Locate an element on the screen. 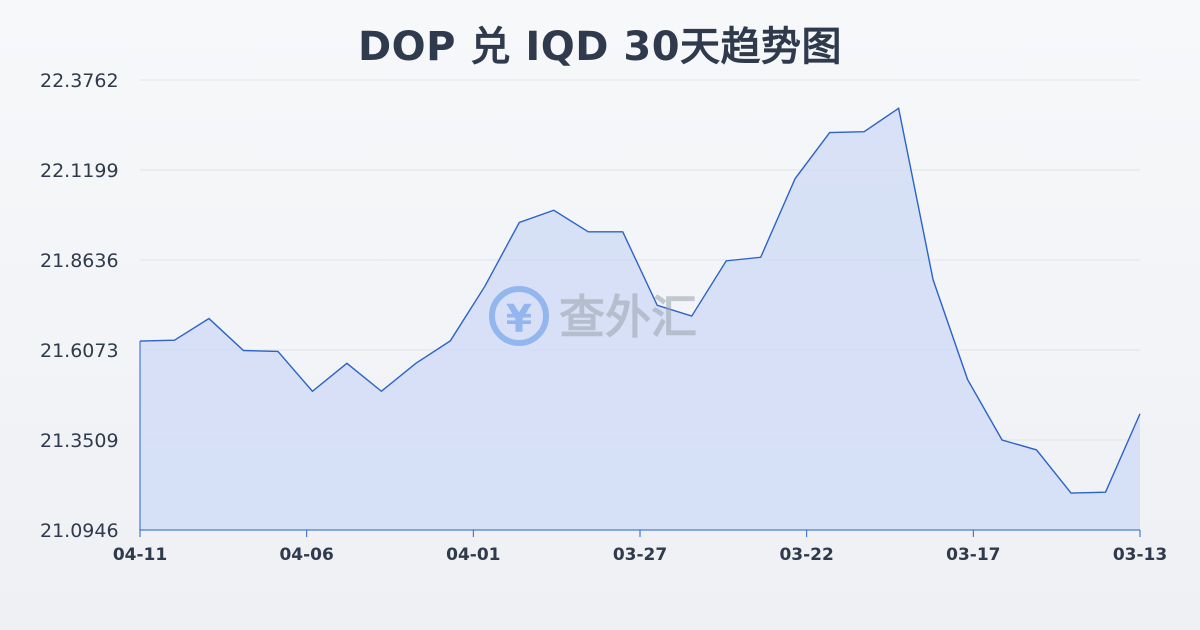 The image size is (1200, 630). y-tick-label: 22.1199 is located at coordinates (79, 171).